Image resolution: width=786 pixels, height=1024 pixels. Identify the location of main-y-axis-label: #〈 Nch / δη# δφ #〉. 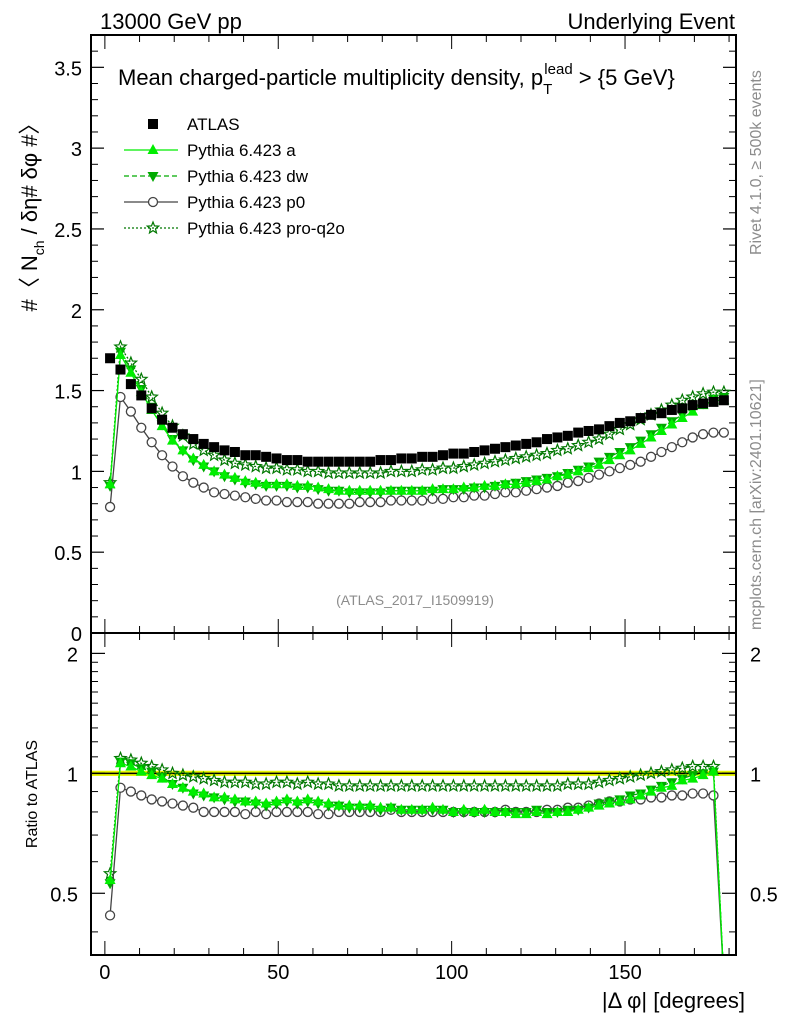
(32, 211).